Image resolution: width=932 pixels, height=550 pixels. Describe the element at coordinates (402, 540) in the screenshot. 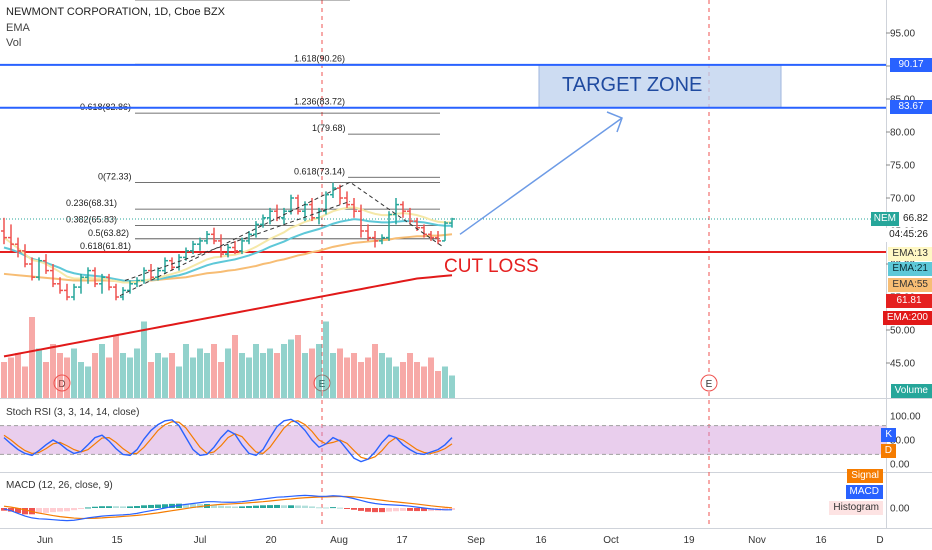

I see `time-tick-label: 17` at that location.